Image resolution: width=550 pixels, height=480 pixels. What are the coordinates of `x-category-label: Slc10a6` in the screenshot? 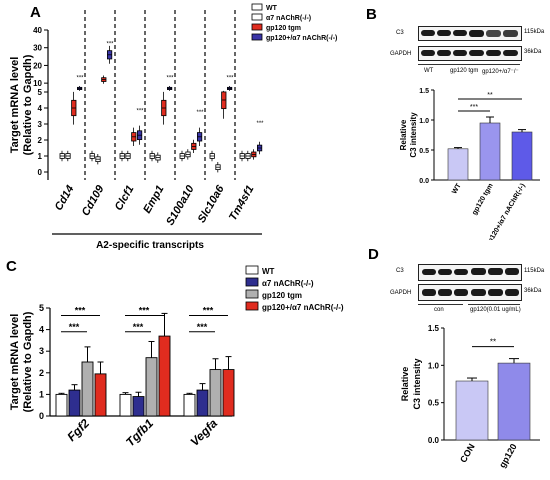 It's located at (211, 204).